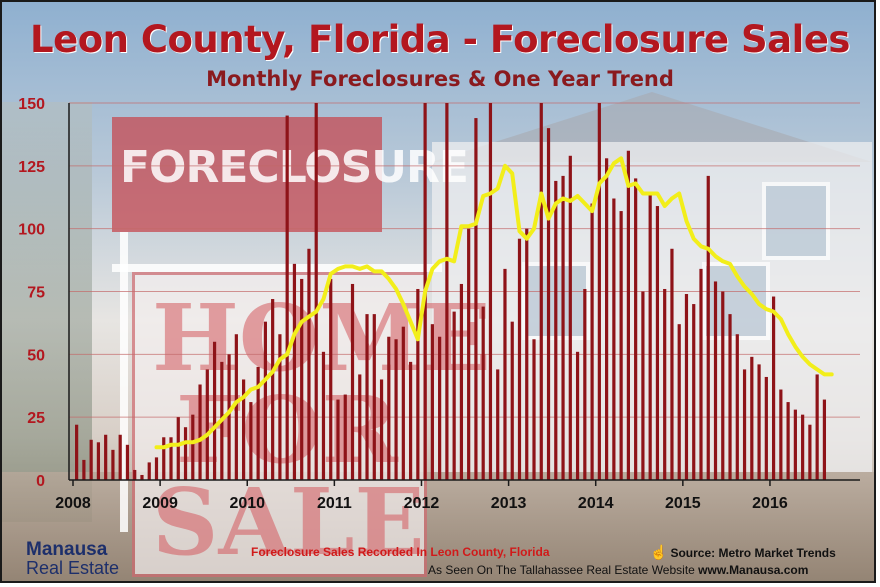 This screenshot has height=587, width=880. I want to click on background-window, so click(796, 221).